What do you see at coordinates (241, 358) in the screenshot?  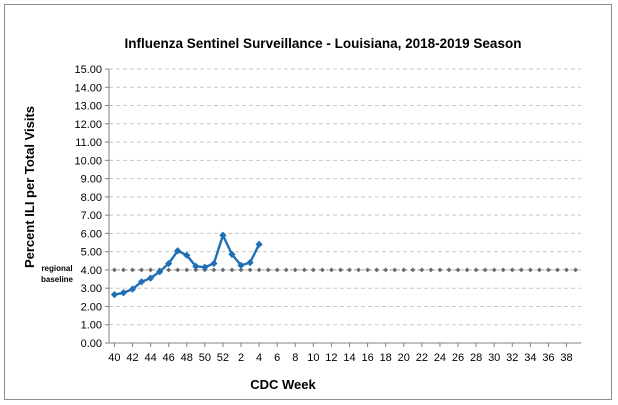 I see `x-tick-label: 2` at bounding box center [241, 358].